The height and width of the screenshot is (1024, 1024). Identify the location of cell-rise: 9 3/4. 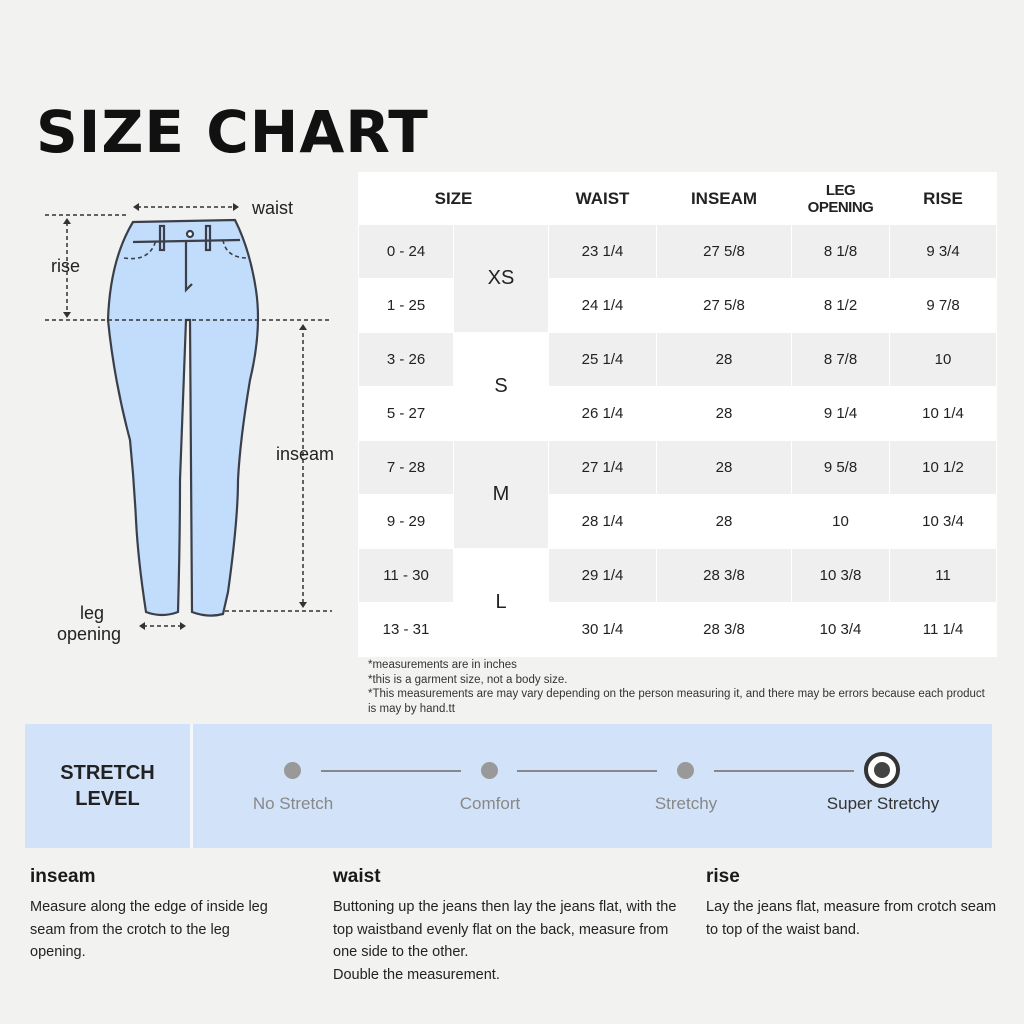
(943, 251).